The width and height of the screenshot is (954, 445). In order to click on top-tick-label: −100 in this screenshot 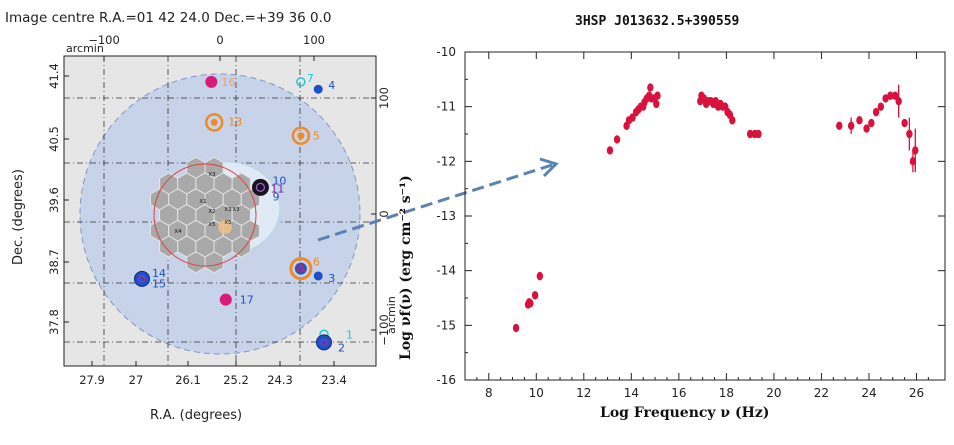, I will do `click(104, 40)`.